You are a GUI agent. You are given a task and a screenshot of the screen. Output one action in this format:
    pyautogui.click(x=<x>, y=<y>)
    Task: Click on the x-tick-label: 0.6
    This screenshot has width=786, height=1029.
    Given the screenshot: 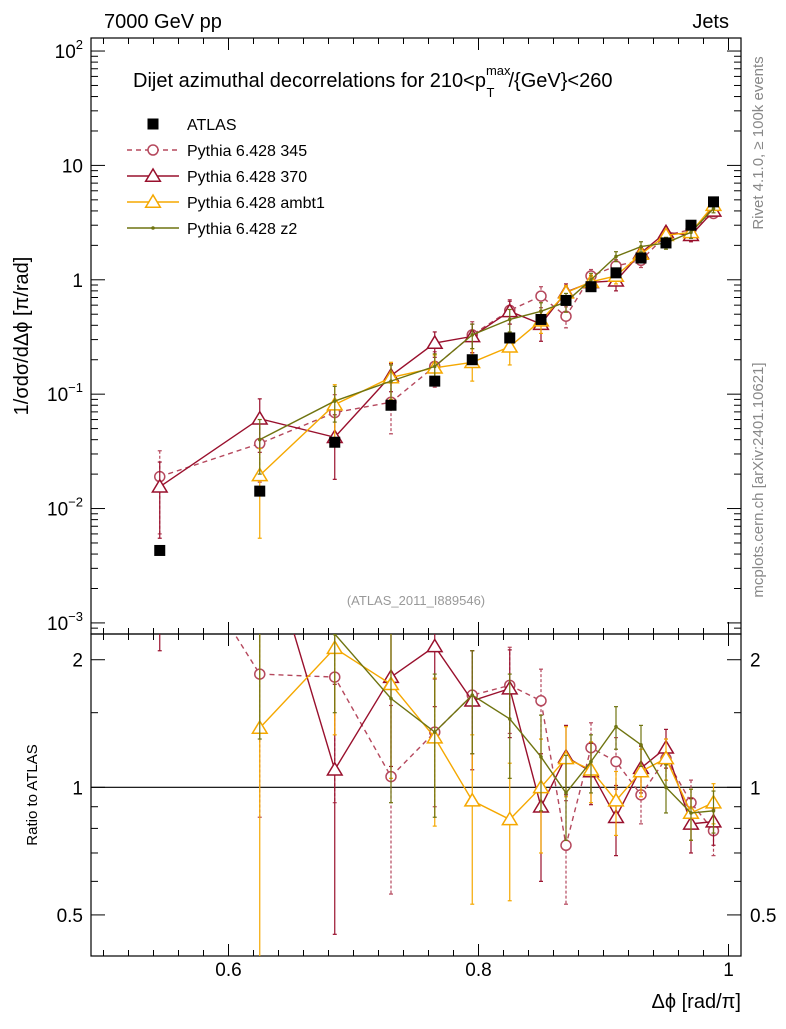 What is the action you would take?
    pyautogui.click(x=228, y=970)
    